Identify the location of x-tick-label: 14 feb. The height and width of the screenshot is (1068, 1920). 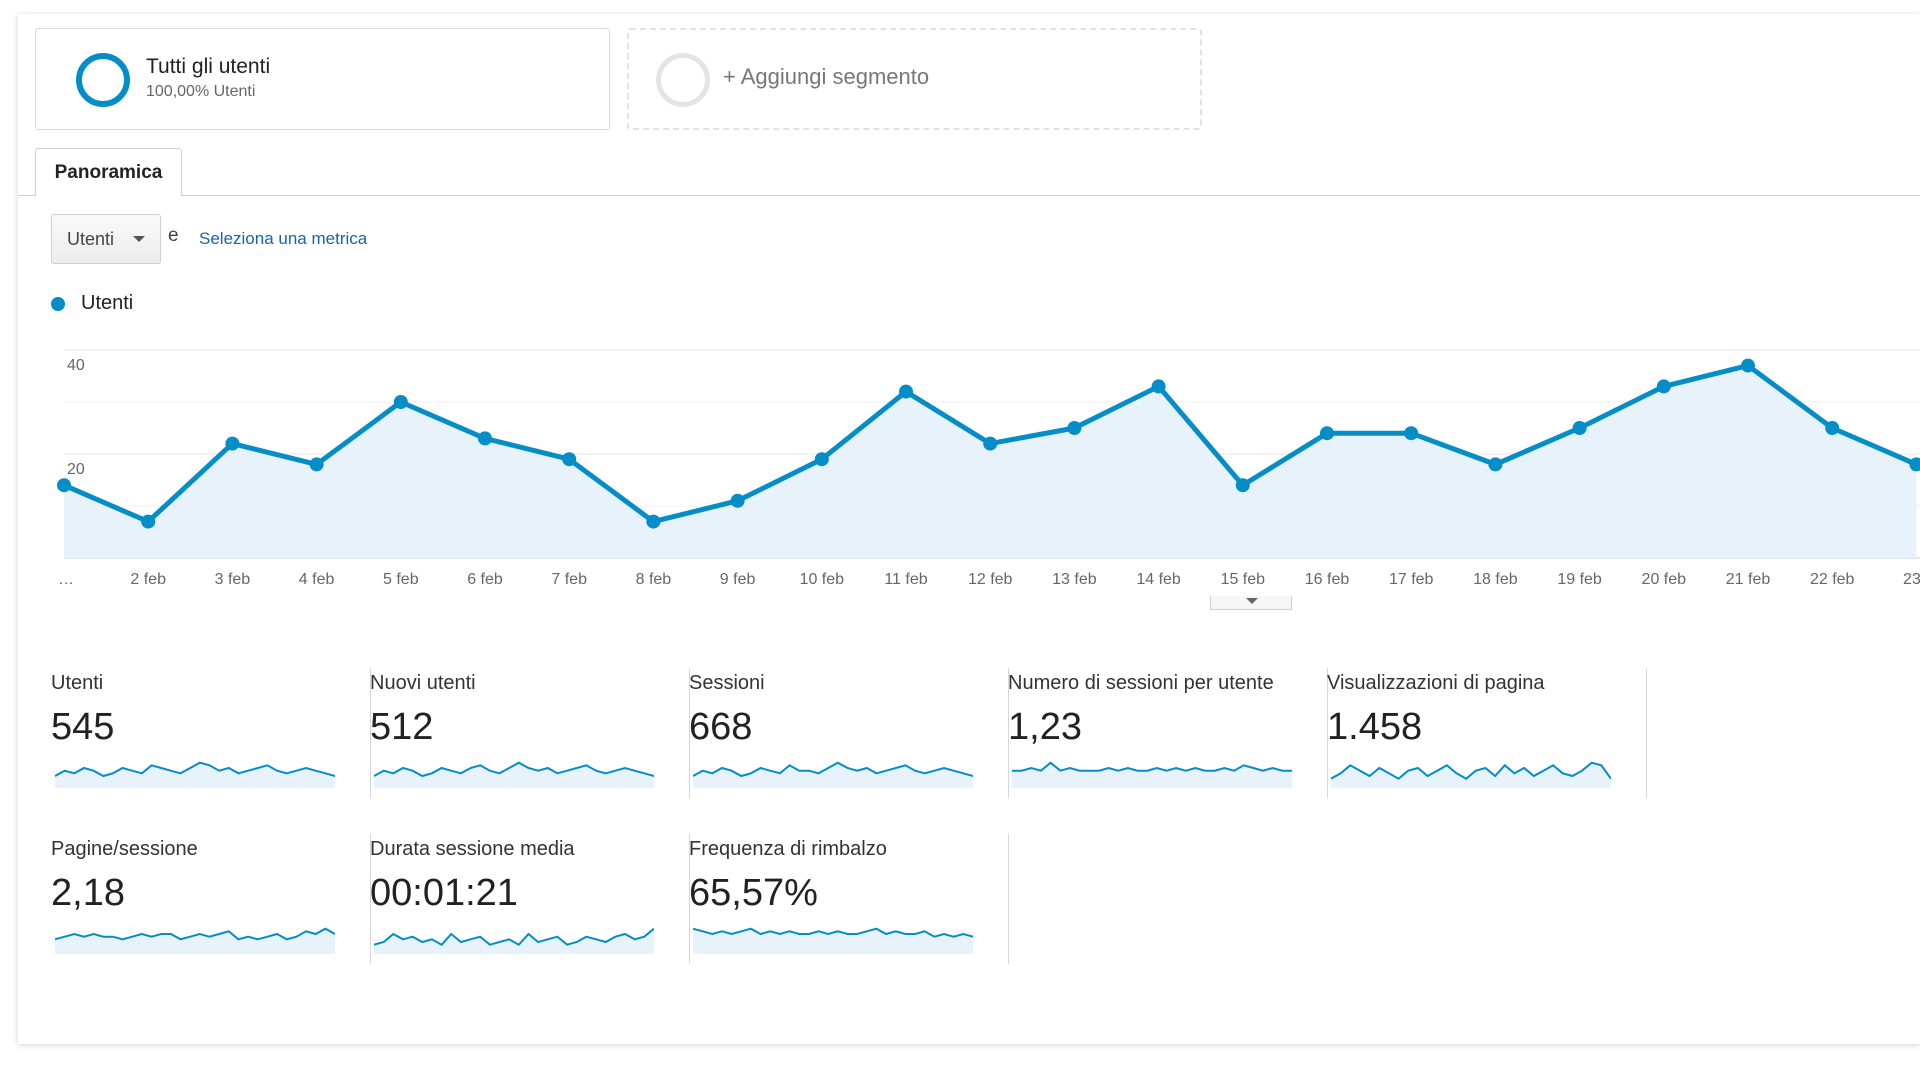
(1158, 579).